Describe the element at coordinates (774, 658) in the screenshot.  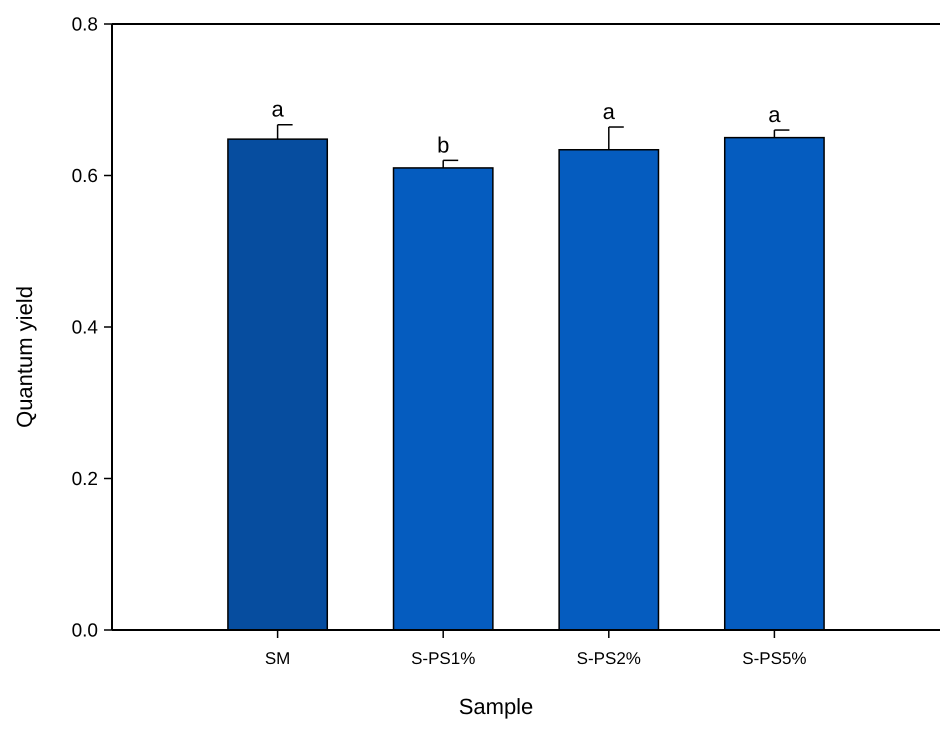
I see `x-tick-label: S-PS5%` at that location.